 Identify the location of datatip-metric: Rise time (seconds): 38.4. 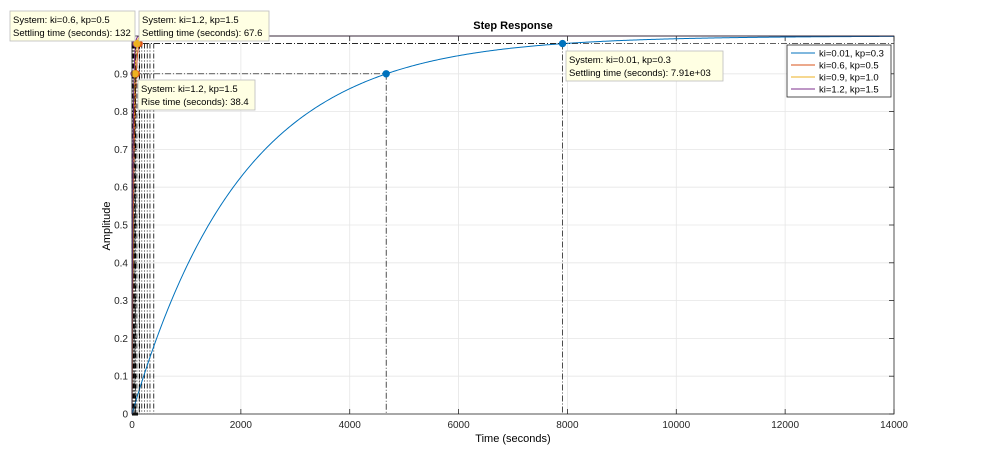
(195, 102).